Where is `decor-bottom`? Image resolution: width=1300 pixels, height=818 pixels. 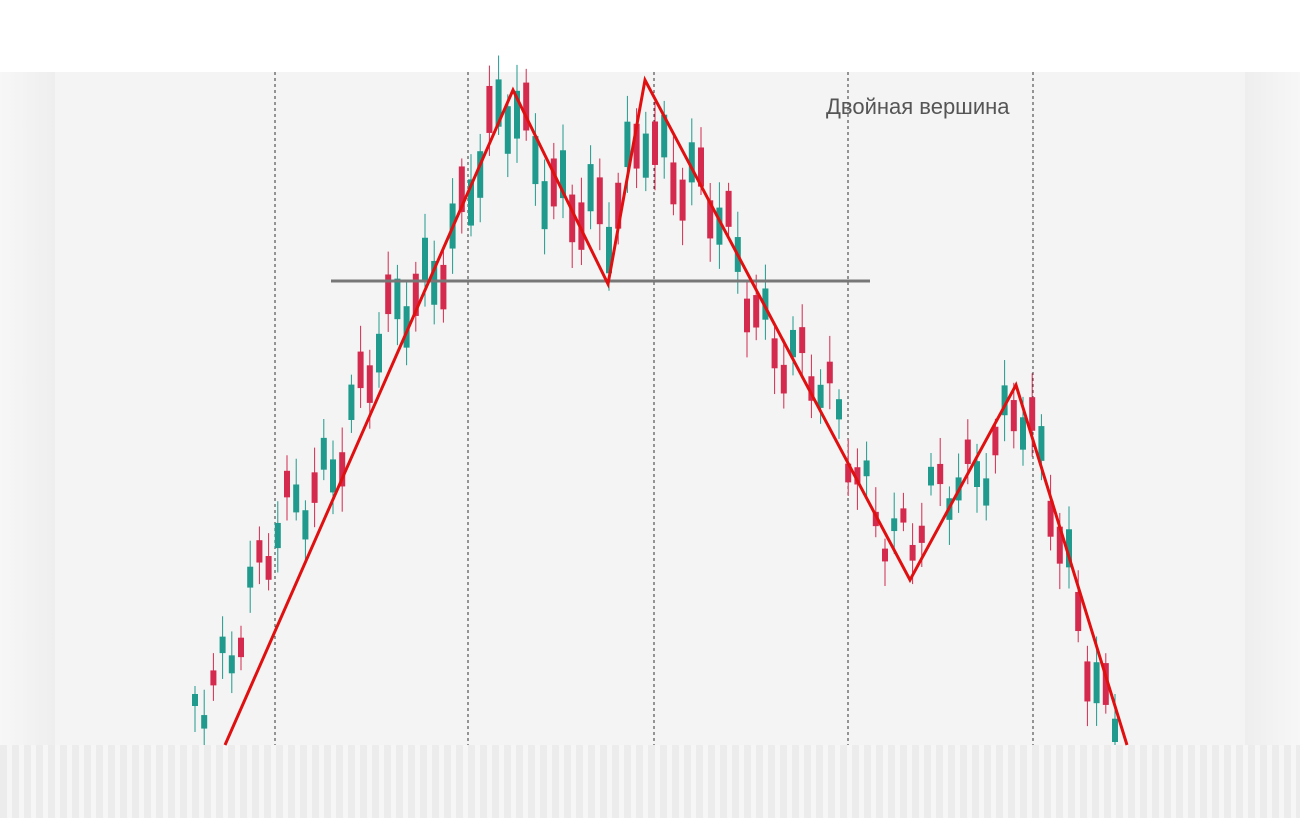 decor-bottom is located at coordinates (650, 781).